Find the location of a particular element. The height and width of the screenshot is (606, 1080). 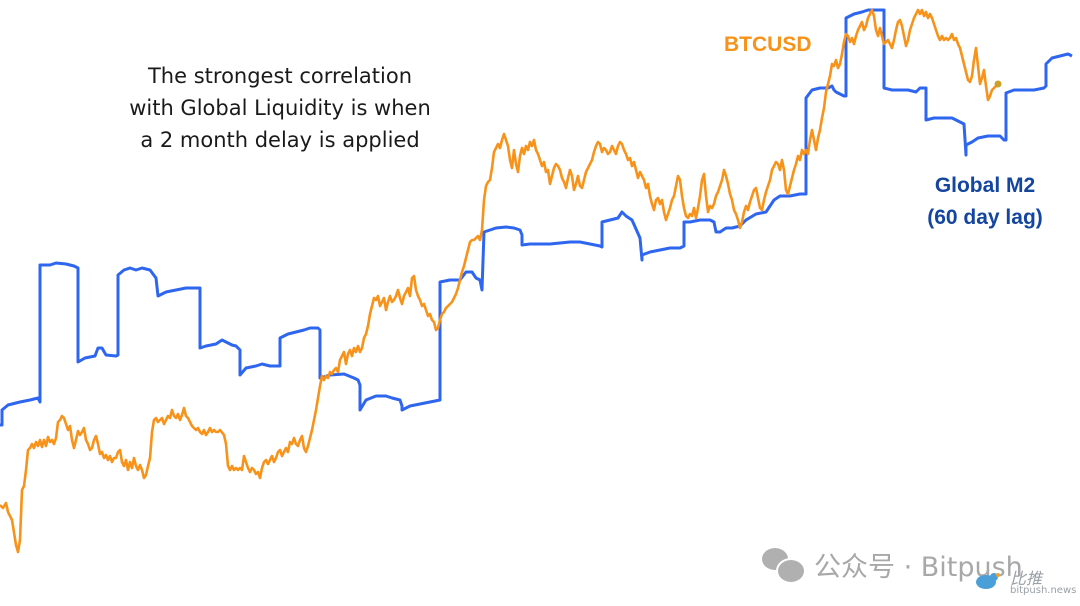

annotation-line-1: The strongest correlation is located at coordinates (280, 76).